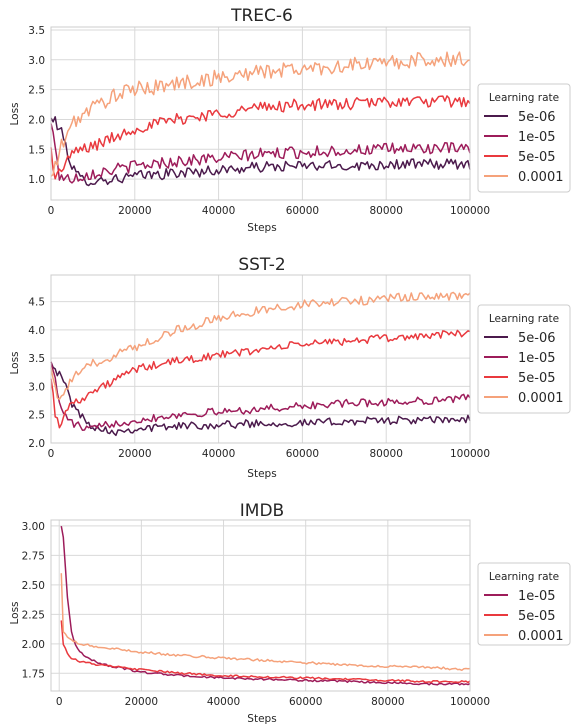 Image resolution: width=573 pixels, height=724 pixels. I want to click on legend: Learning rate 1e-05 5e-05 0.0001, so click(524, 604).